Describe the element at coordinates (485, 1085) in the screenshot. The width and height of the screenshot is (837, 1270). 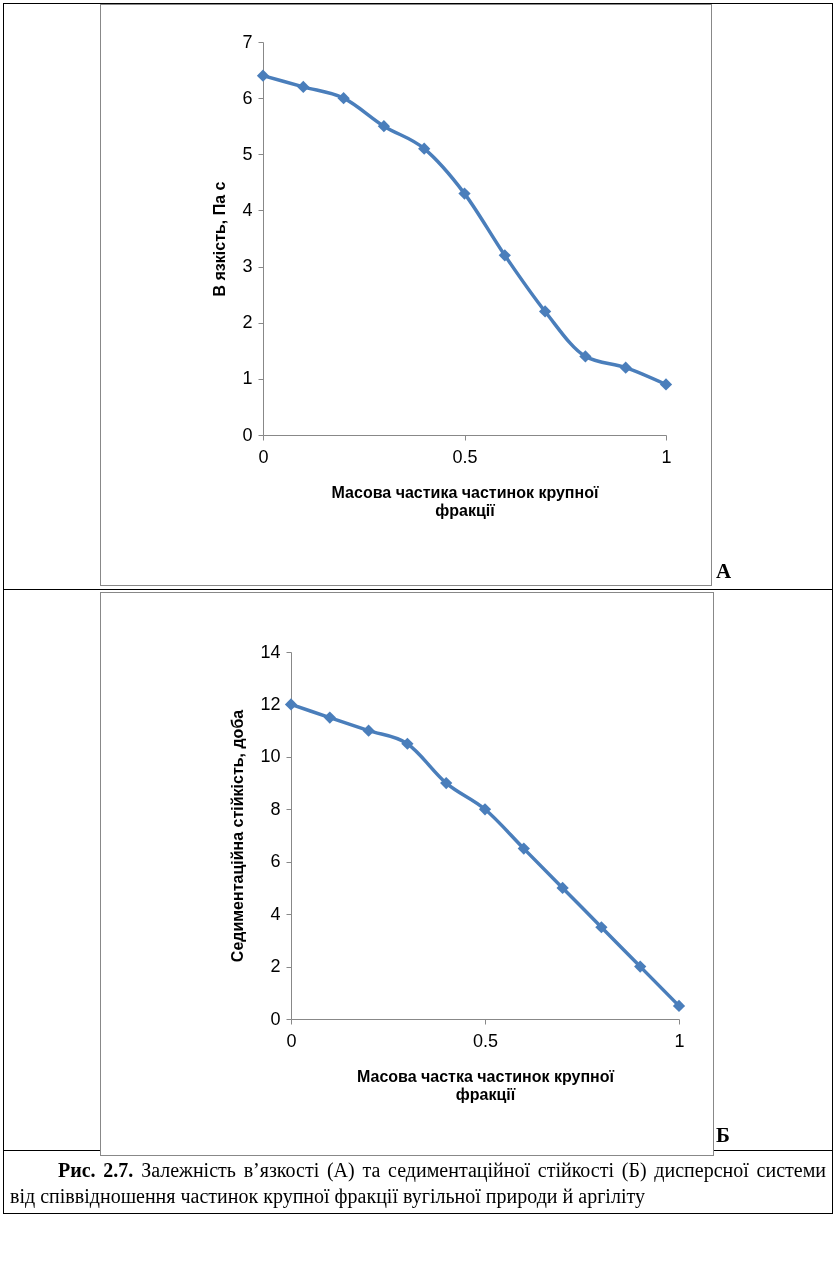
I see `x-axis-title: Масова частка частинок крупної фракції` at that location.